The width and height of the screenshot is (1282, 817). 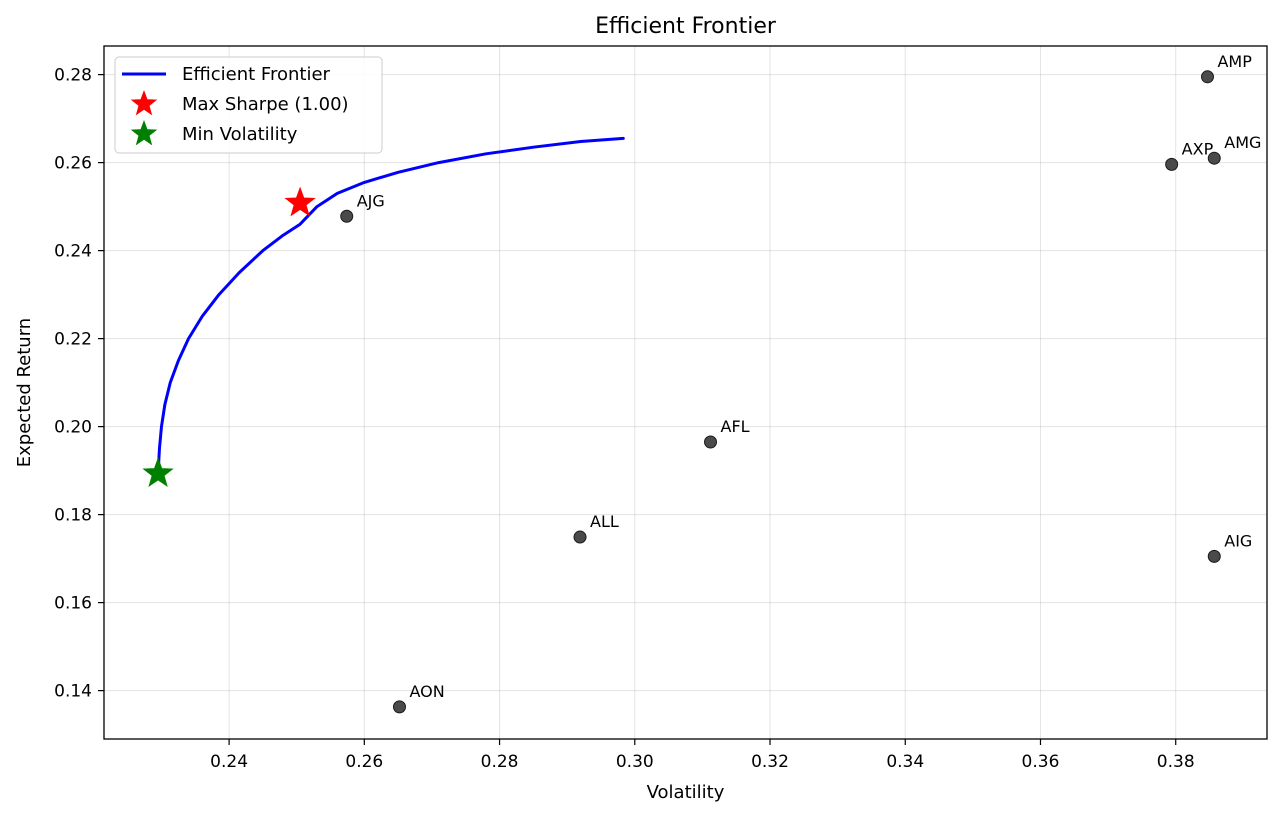 What do you see at coordinates (1238, 540) in the screenshot?
I see `asset-label: AIG` at bounding box center [1238, 540].